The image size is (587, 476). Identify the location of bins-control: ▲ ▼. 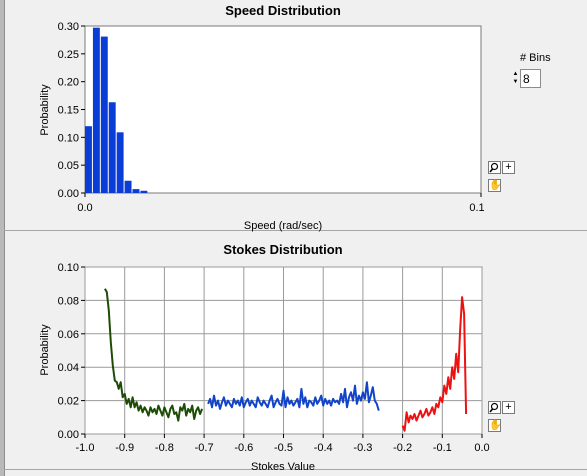
(526, 78).